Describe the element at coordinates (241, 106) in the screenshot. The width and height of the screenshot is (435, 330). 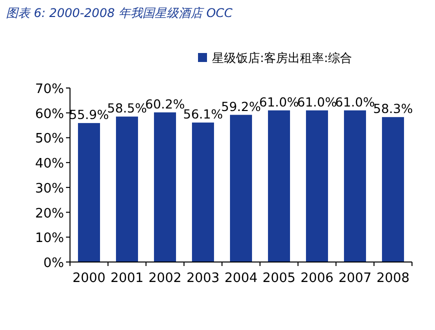
I see `data-label: 59.2%` at that location.